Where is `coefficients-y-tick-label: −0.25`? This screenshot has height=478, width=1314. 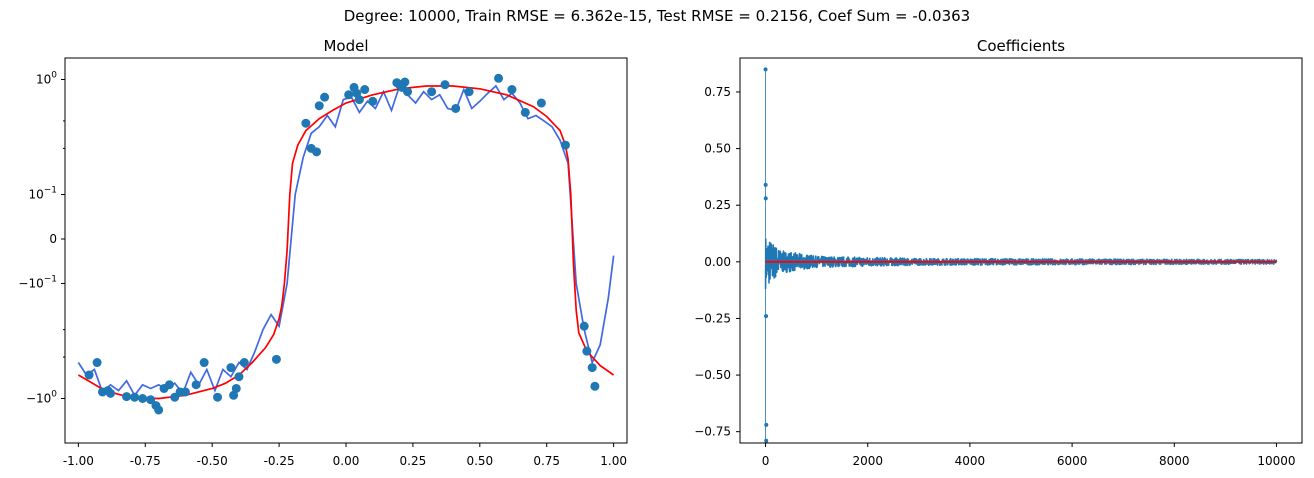
coefficients-y-tick-label: −0.25 is located at coordinates (712, 318).